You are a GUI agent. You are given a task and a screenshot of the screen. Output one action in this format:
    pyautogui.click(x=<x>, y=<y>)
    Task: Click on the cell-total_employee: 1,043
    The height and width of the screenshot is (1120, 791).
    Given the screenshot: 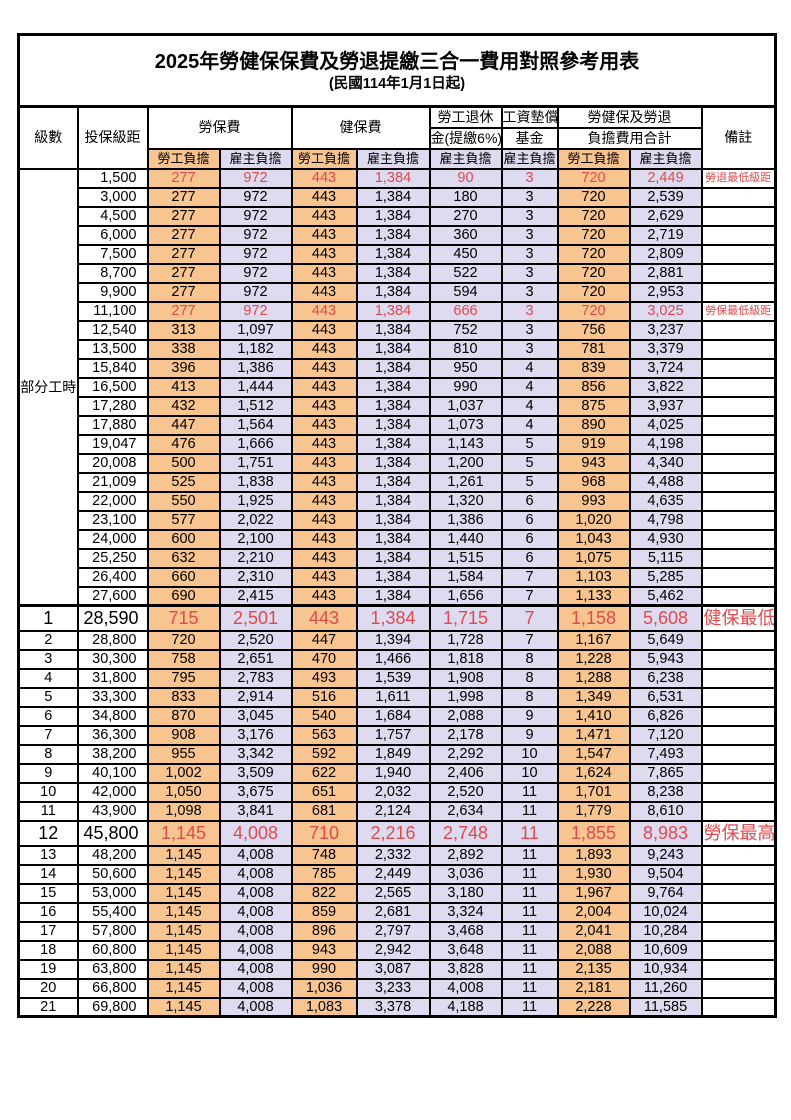 What is the action you would take?
    pyautogui.click(x=593, y=539)
    